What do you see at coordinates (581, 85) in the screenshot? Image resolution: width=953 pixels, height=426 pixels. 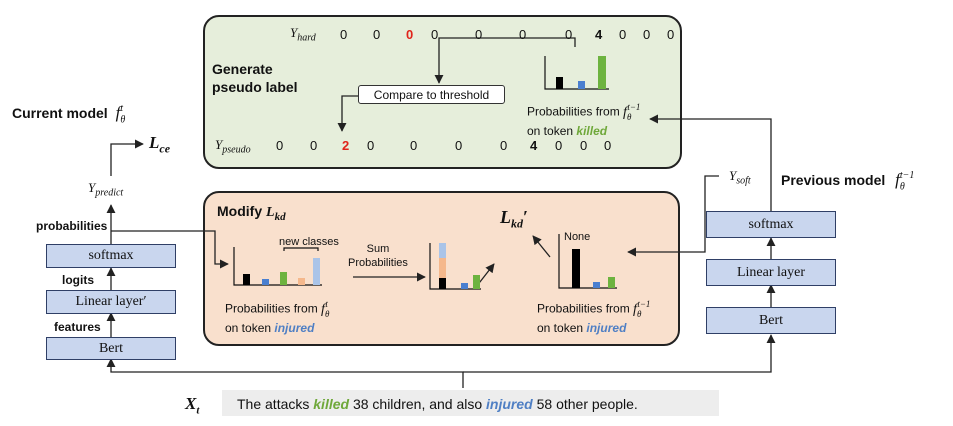 I see `bar-pl-blue` at bounding box center [581, 85].